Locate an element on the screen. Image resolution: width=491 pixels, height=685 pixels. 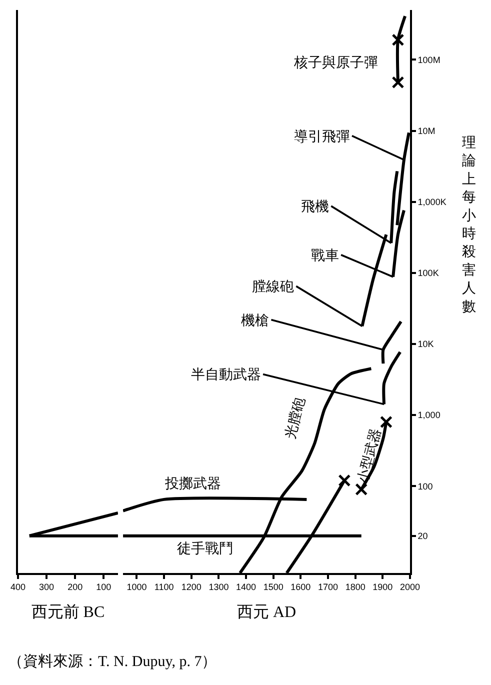
x-tick-label: 1300 is located at coordinates (218, 587).